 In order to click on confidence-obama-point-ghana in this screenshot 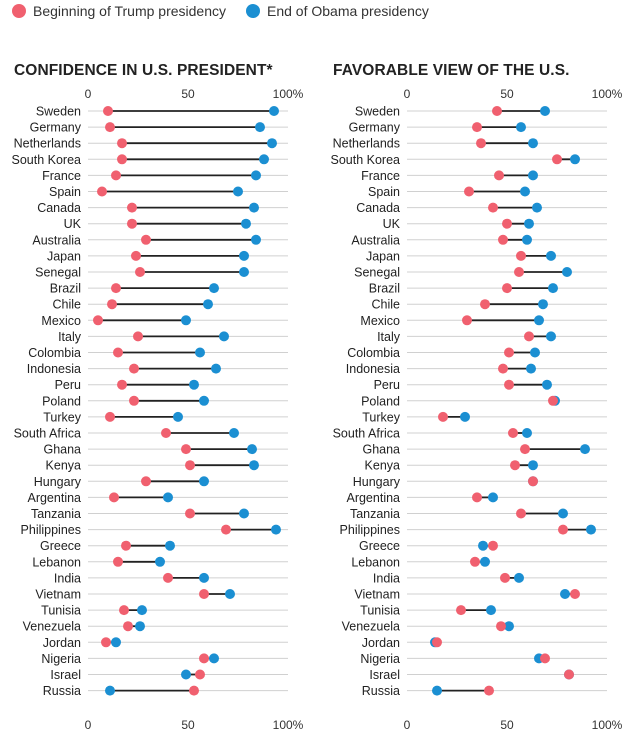, I will do `click(252, 449)`.